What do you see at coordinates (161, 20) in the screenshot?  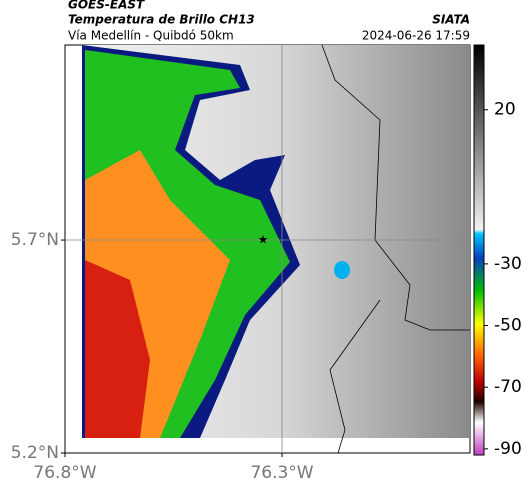 I see `title: Temperatura de Brillo CH13` at bounding box center [161, 20].